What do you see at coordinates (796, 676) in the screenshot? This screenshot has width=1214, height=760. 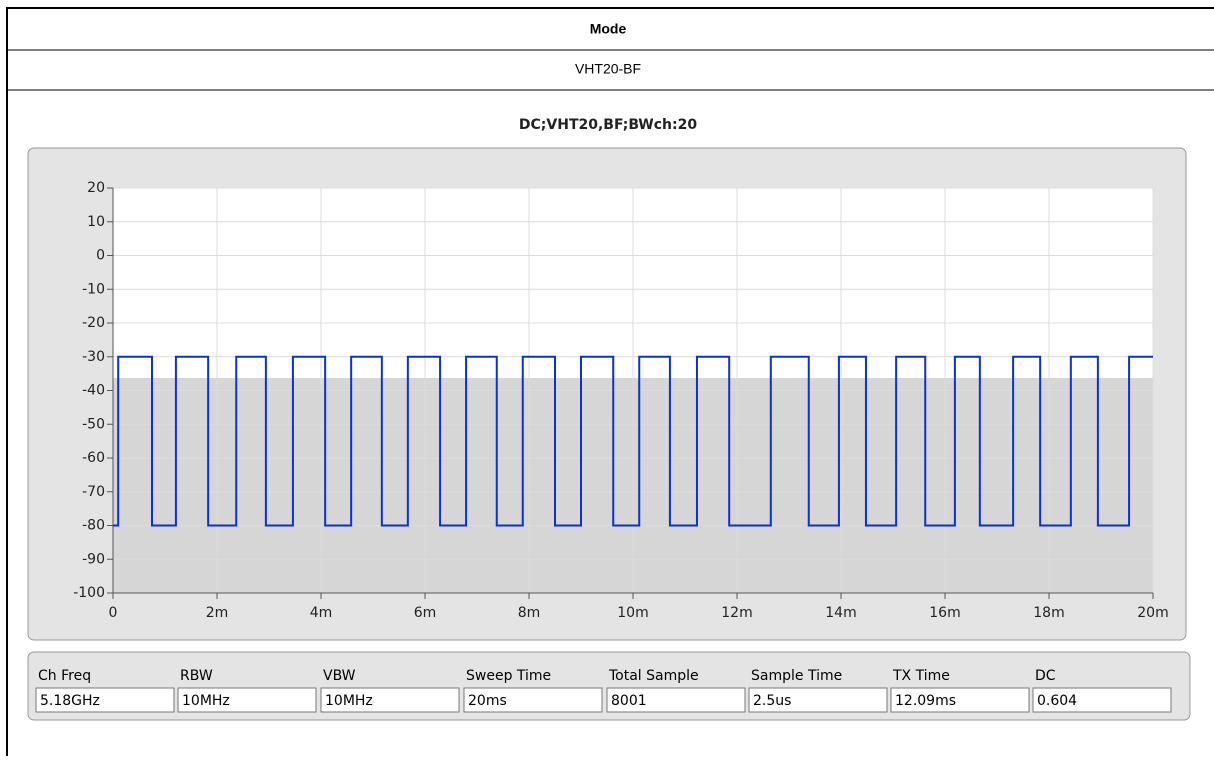 I see `field-label: Sample Time` at bounding box center [796, 676].